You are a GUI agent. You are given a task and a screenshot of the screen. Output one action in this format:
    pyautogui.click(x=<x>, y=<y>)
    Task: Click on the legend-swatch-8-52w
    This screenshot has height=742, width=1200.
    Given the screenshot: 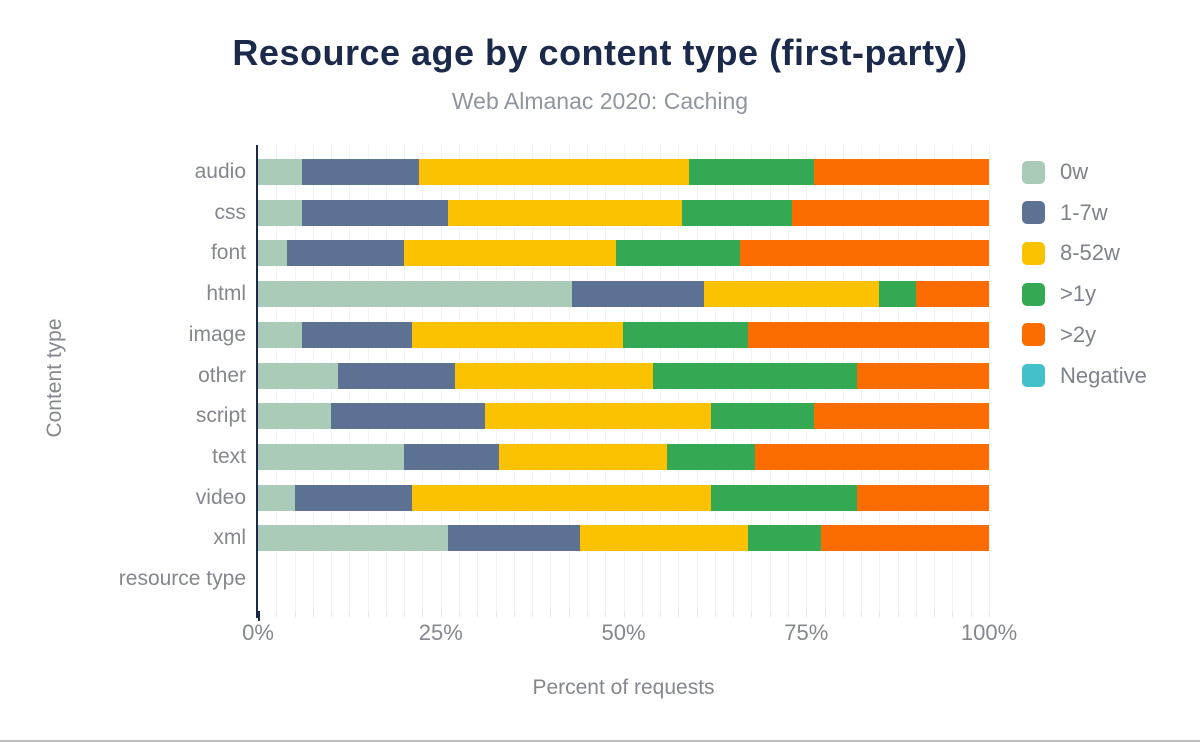 What is the action you would take?
    pyautogui.click(x=1033, y=253)
    